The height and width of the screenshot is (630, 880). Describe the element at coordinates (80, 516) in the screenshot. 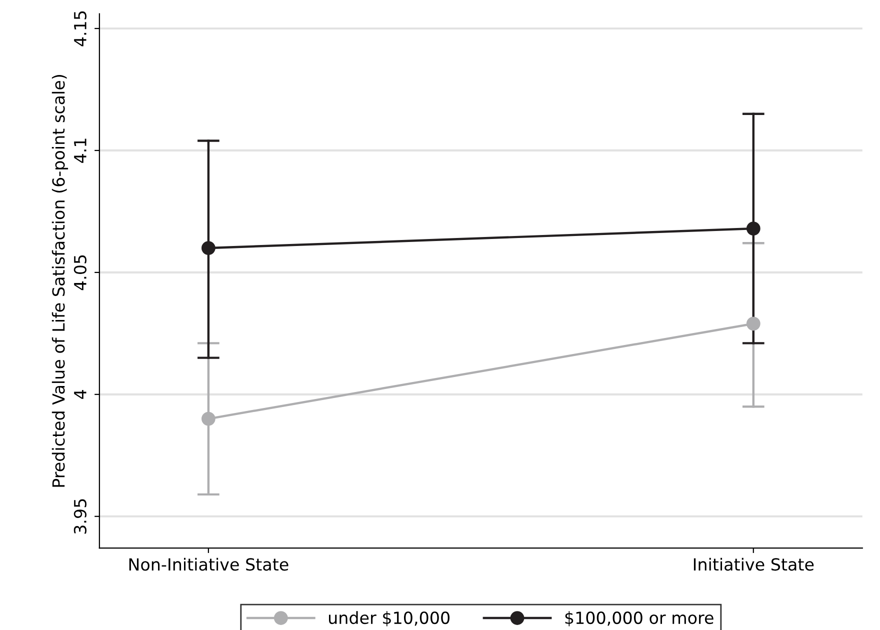

I see `y-tick-label: 3.95` at that location.